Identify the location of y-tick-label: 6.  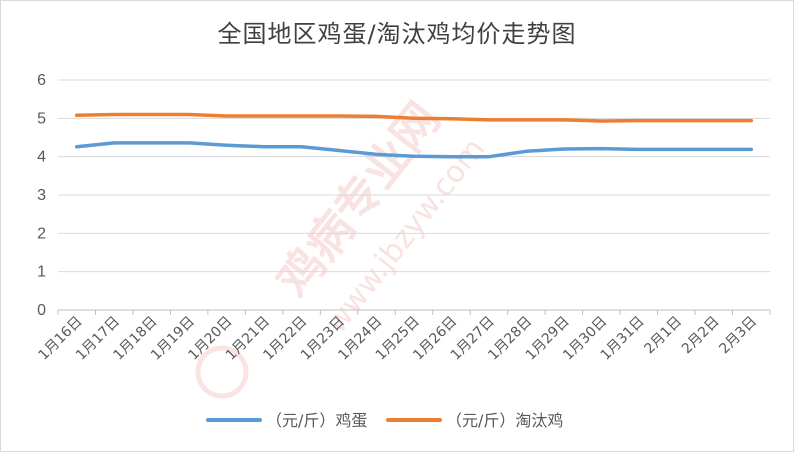
(41, 80).